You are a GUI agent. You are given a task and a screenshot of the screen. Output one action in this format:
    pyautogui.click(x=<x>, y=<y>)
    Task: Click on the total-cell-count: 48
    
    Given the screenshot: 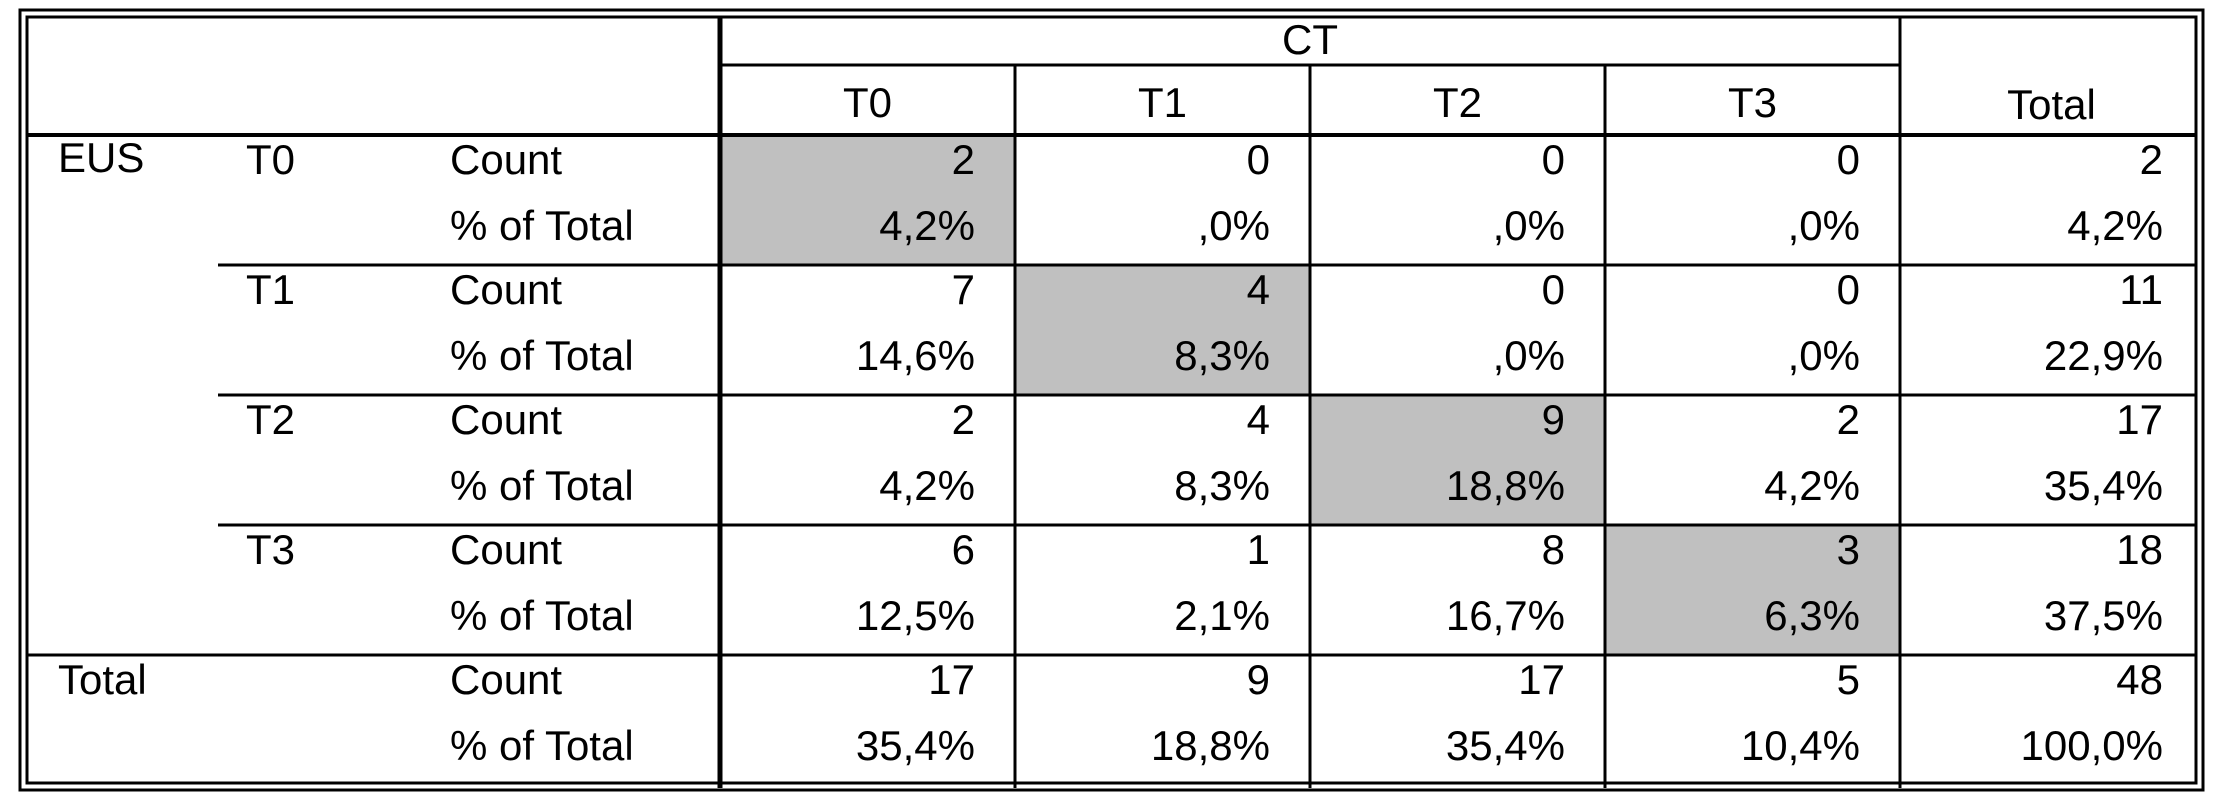 What is the action you would take?
    pyautogui.click(x=2139, y=679)
    